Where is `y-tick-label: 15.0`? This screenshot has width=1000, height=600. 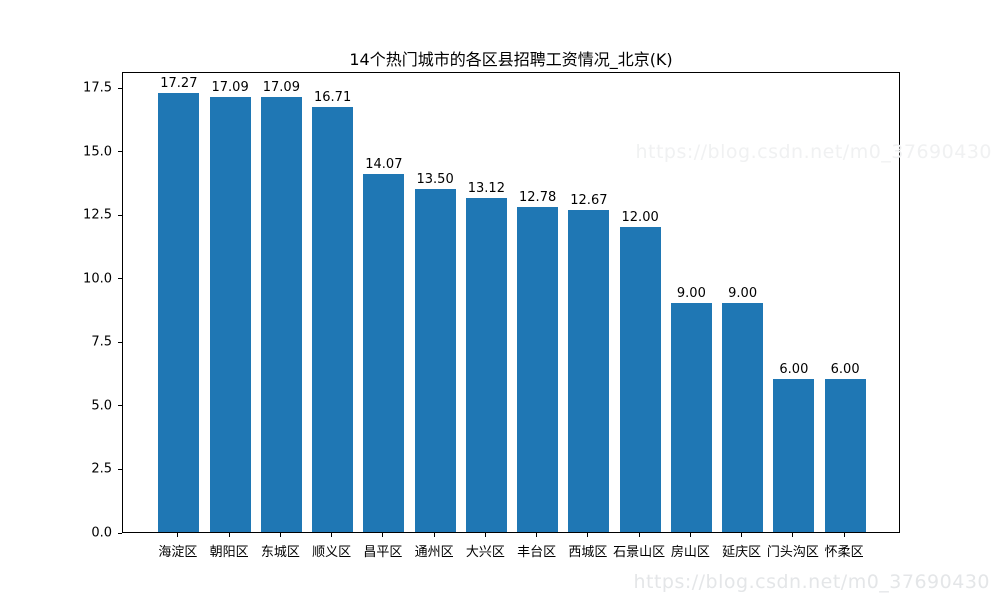
y-tick-label: 15.0 is located at coordinates (97, 152).